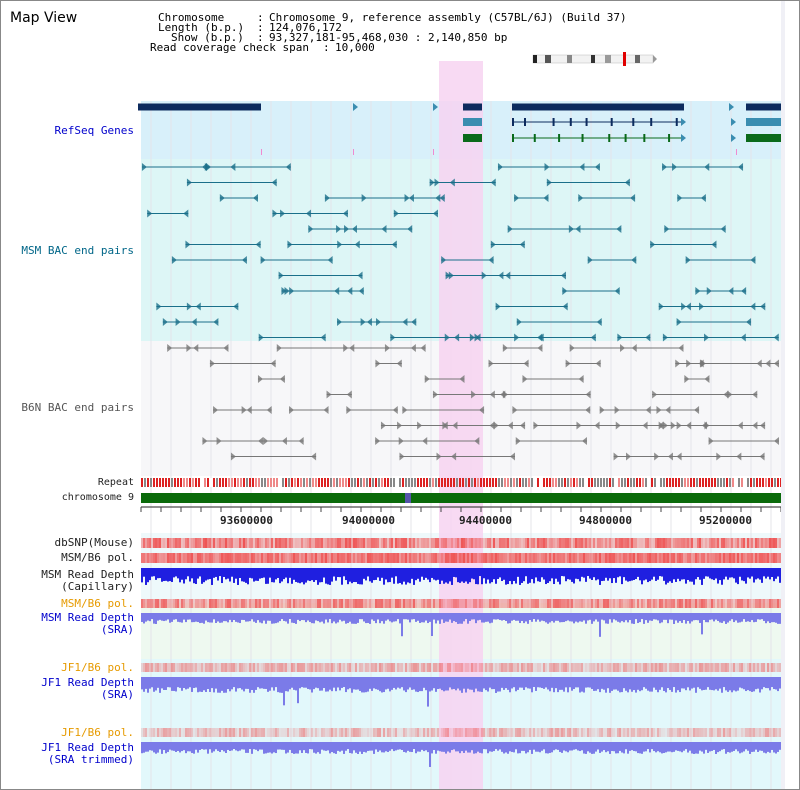  What do you see at coordinates (94, 130) in the screenshot?
I see `track-label-refseq-genes: RefSeq Genes` at bounding box center [94, 130].